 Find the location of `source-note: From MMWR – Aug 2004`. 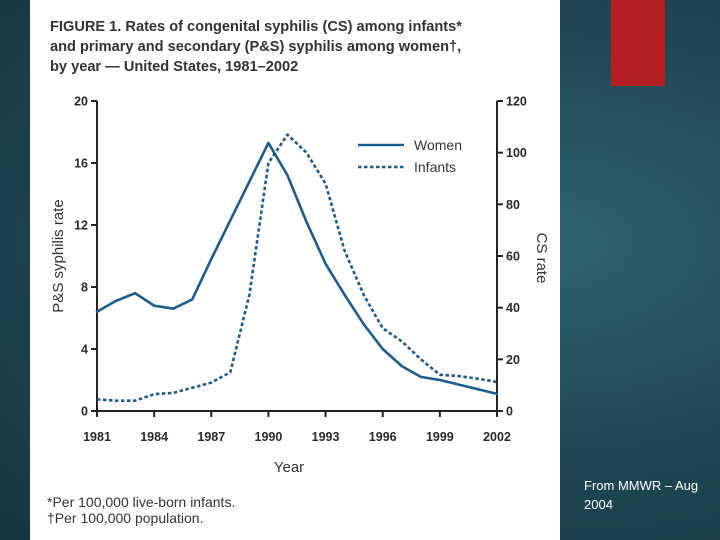

source-note: From MMWR – Aug 2004 is located at coordinates (641, 495).